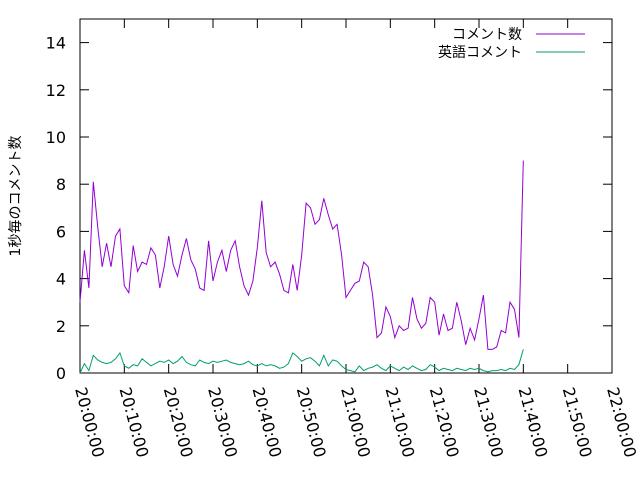 Image resolution: width=640 pixels, height=480 pixels. I want to click on x-tick-label: 22:00:00, so click(621, 422).